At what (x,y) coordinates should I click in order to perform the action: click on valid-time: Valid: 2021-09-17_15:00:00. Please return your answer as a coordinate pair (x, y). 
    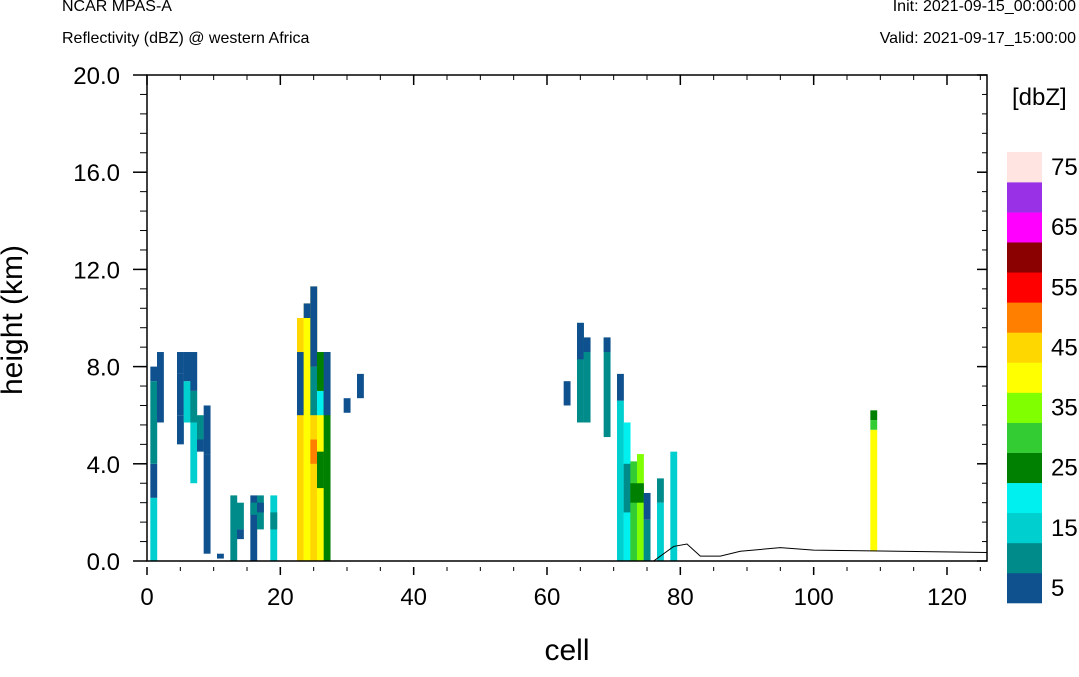
    Looking at the image, I should click on (977, 38).